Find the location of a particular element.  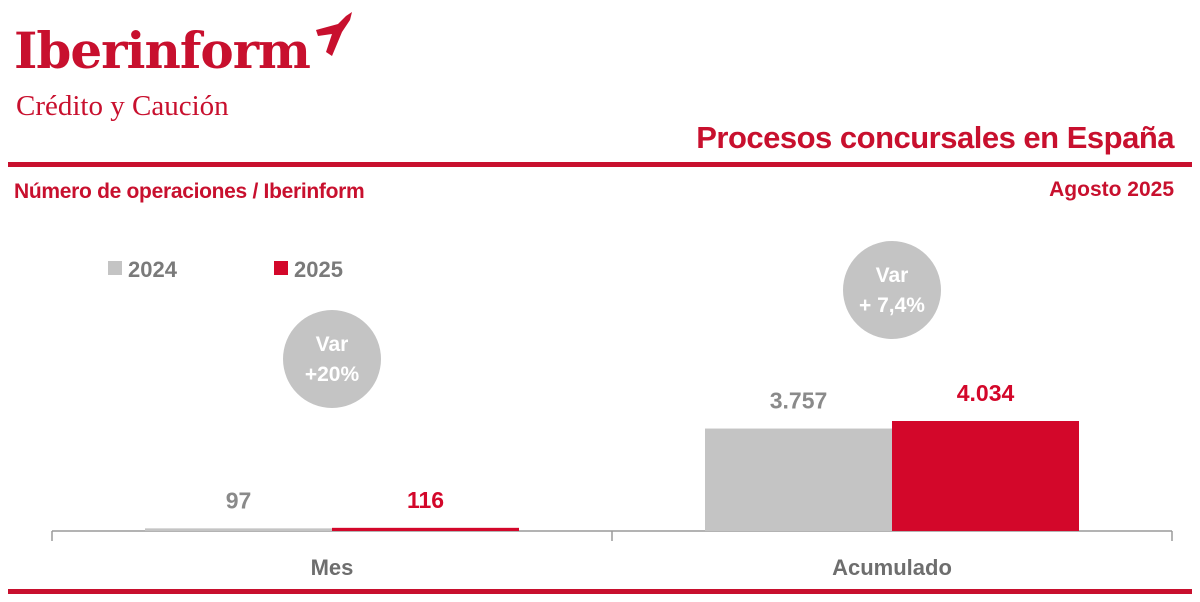

data-label: 4.034 is located at coordinates (986, 393).